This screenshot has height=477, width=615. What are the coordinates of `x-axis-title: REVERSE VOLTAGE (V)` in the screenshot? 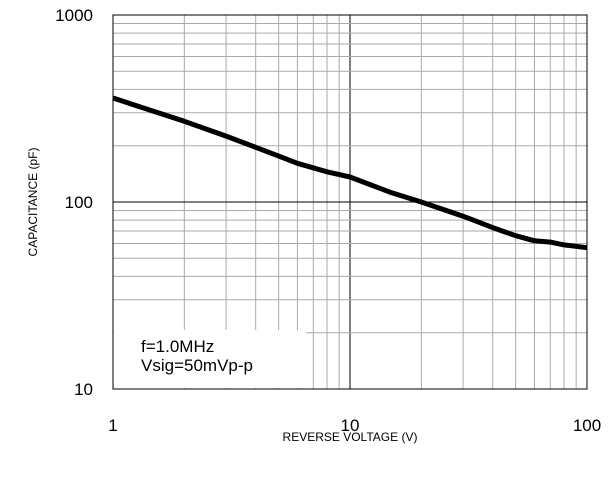 It's located at (350, 437).